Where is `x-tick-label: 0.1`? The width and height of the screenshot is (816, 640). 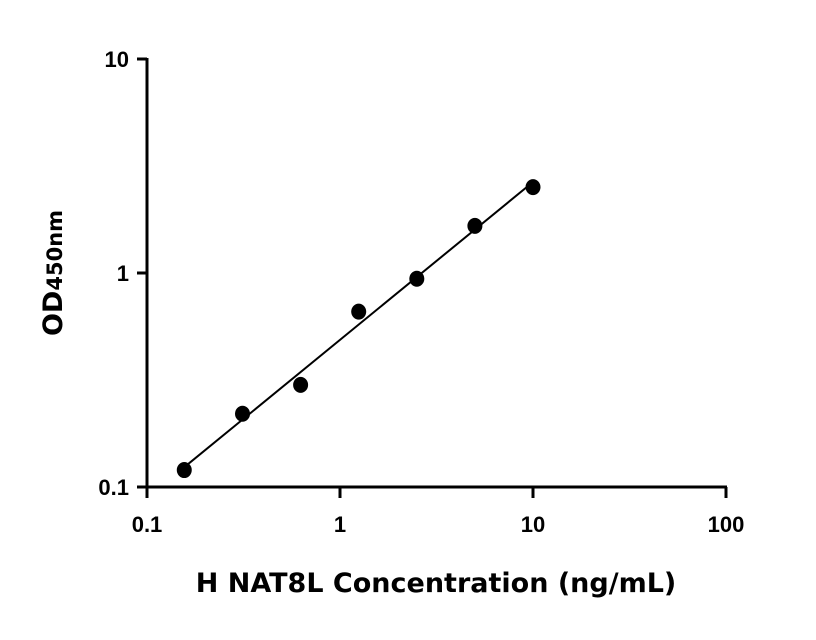 x-tick-label: 0.1 is located at coordinates (147, 524).